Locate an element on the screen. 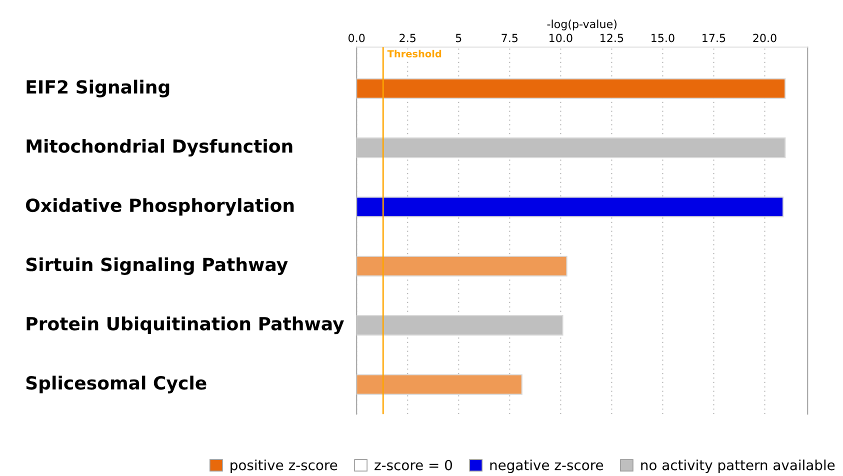 Image resolution: width=843 pixels, height=476 pixels. legend-label: z-score = 0 is located at coordinates (413, 465).